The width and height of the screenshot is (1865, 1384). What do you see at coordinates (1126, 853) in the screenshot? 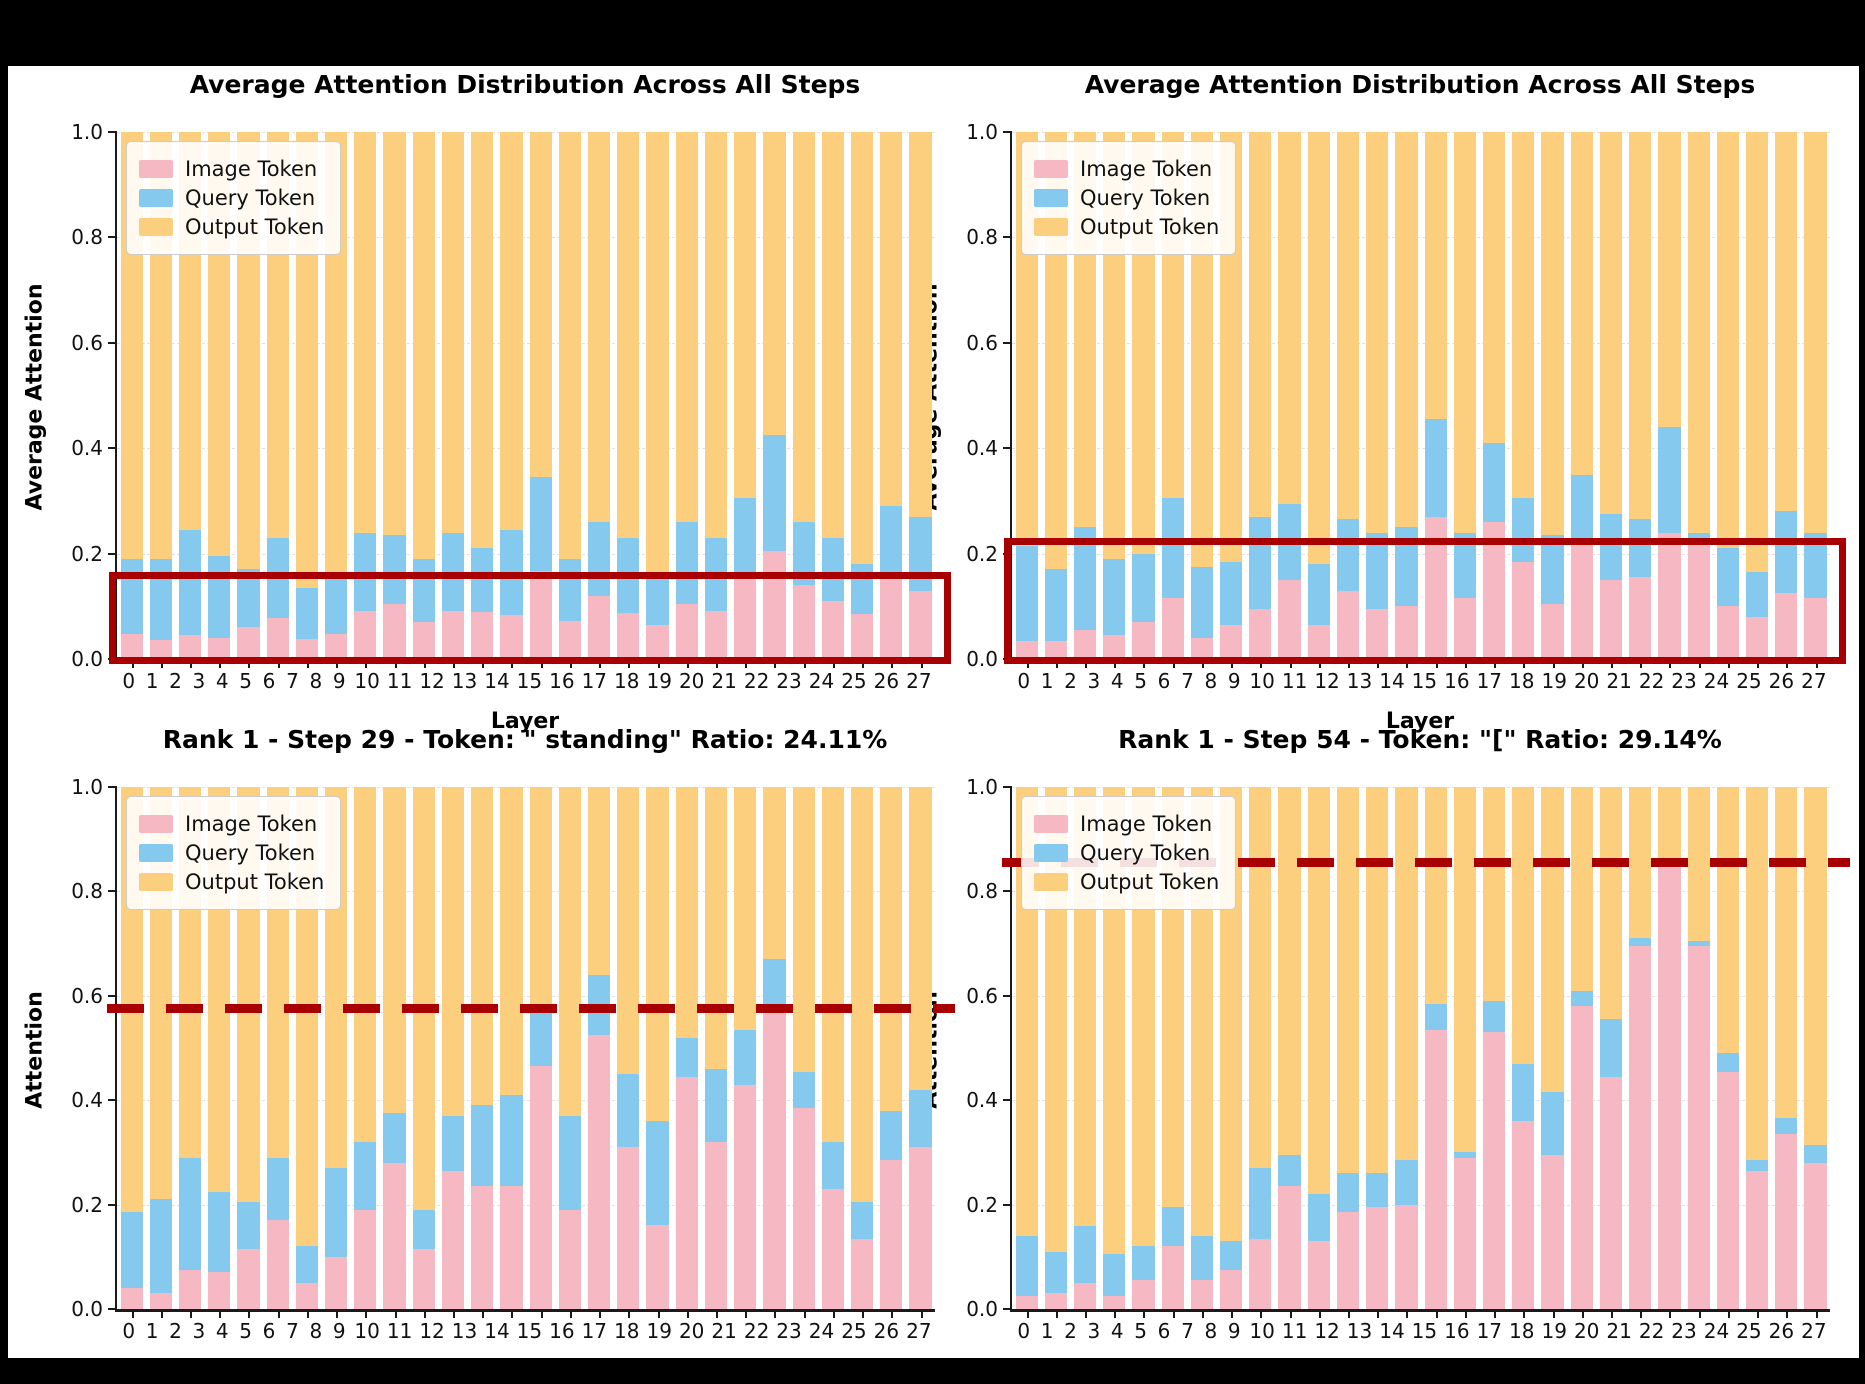
I see `legend-item-query_token: Query Token` at bounding box center [1126, 853].